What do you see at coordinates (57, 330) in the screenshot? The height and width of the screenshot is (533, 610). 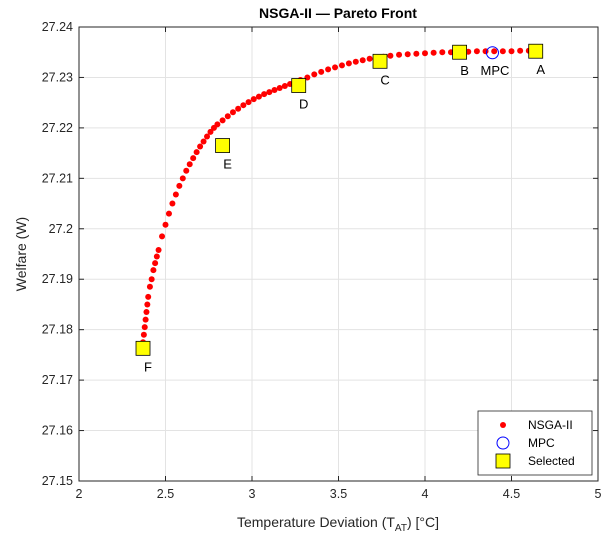 I see `y-tick-label: 27.18` at bounding box center [57, 330].